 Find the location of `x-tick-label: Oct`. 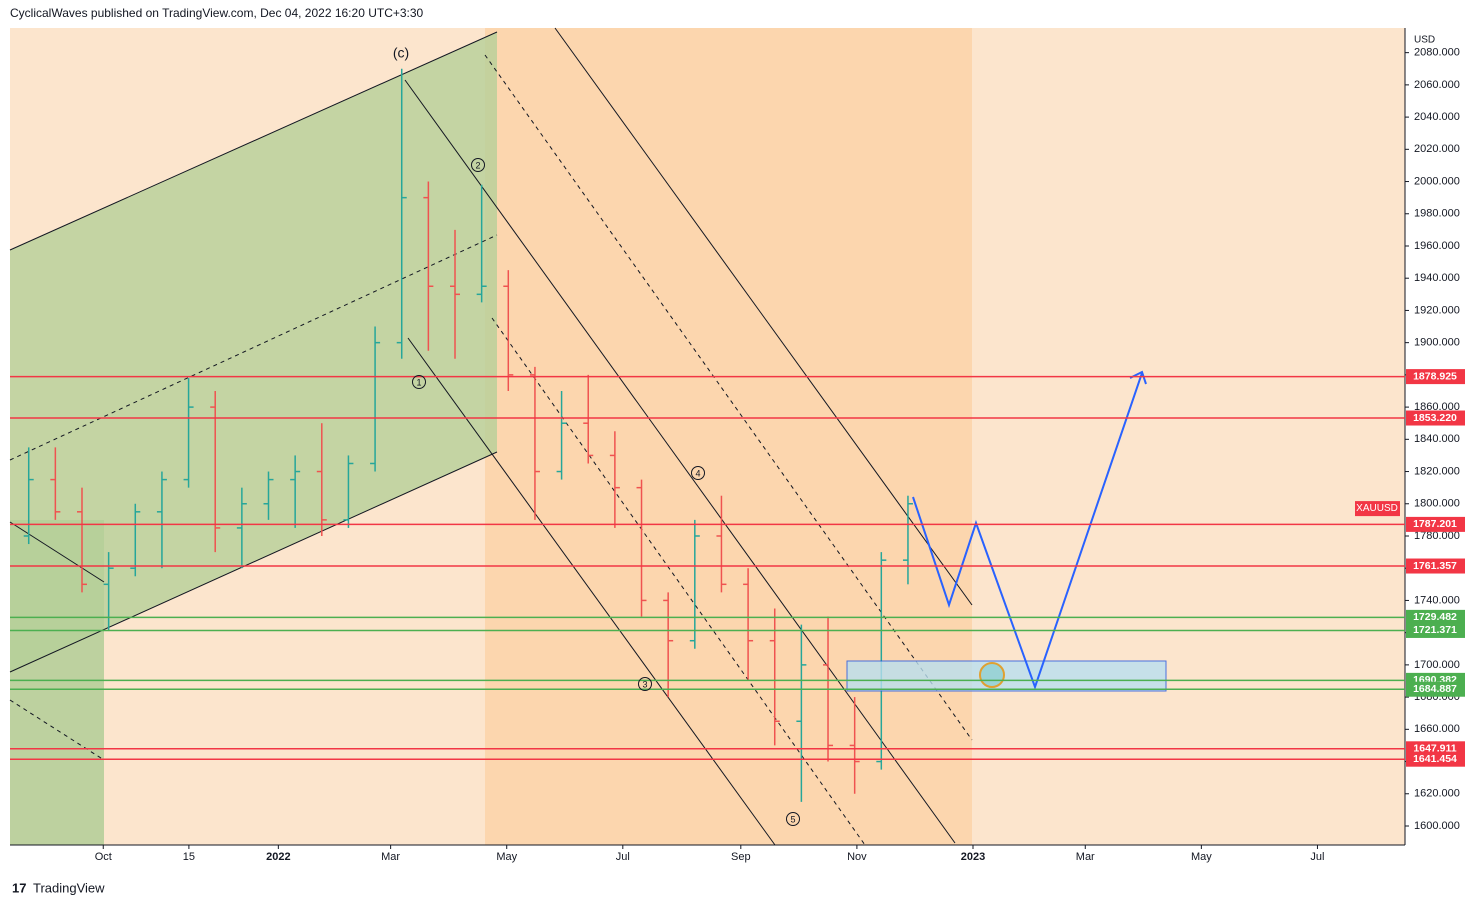

x-tick-label: Oct is located at coordinates (103, 857).